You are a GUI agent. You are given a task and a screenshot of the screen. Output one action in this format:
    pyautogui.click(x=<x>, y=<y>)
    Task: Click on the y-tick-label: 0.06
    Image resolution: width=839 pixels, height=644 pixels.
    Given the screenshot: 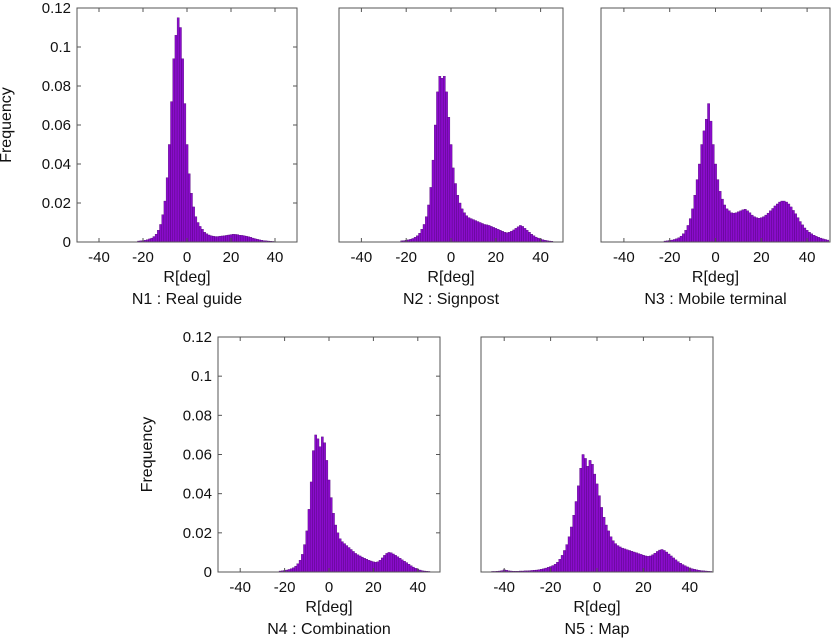 What is the action you would take?
    pyautogui.click(x=197, y=455)
    